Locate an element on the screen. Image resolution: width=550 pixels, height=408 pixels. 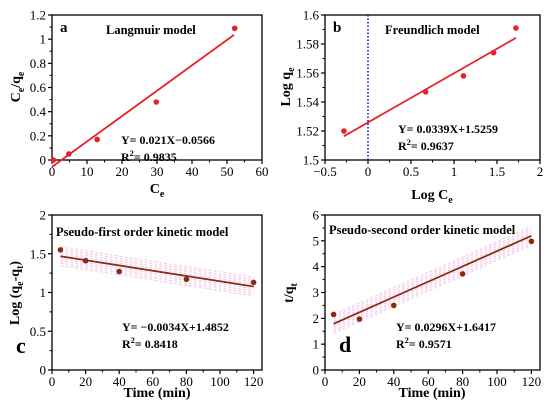
y-axis-label: Log (qe-qt) is located at coordinates (17, 293).